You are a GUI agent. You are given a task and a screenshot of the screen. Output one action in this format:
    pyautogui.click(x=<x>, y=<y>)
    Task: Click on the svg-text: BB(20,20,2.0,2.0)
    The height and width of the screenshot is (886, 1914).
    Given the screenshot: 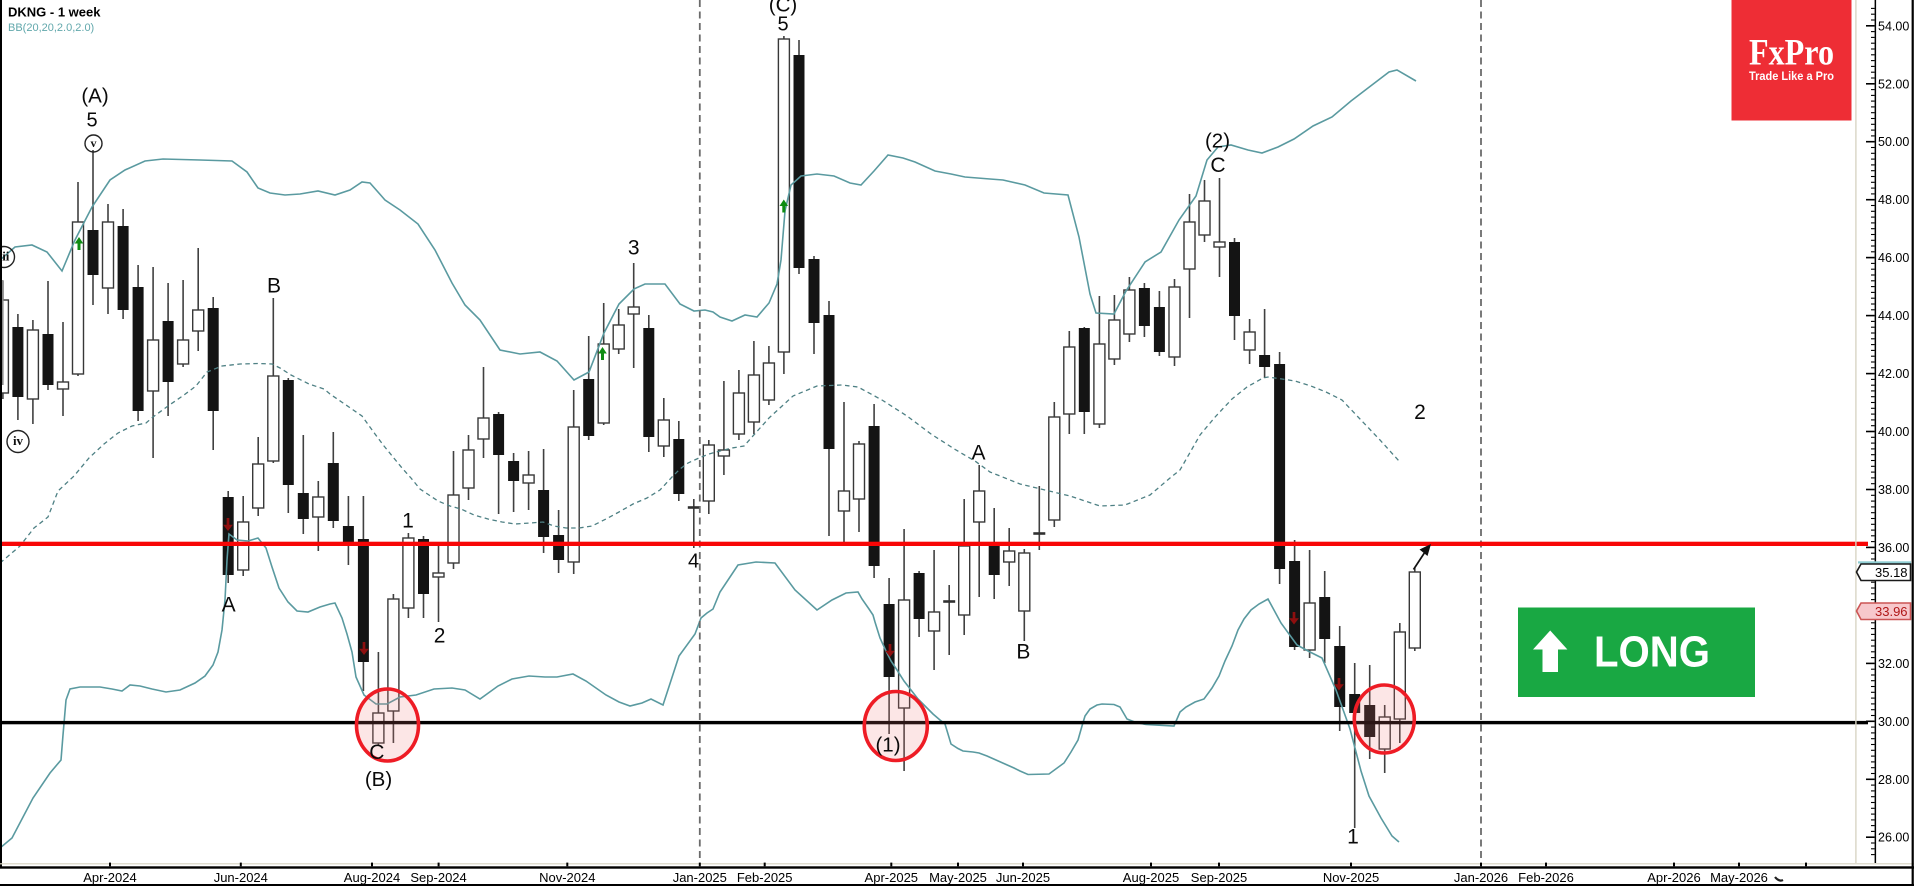 What is the action you would take?
    pyautogui.click(x=51, y=28)
    